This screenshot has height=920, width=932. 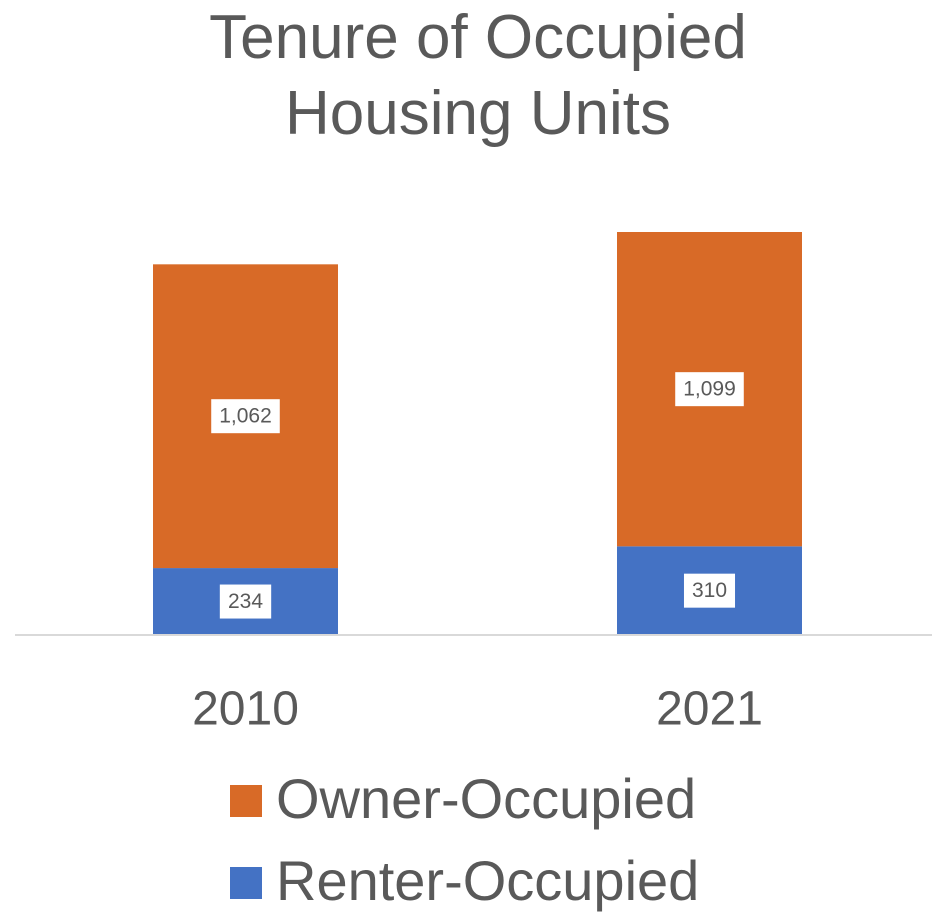 I want to click on data-label: 1,062, so click(x=245, y=416).